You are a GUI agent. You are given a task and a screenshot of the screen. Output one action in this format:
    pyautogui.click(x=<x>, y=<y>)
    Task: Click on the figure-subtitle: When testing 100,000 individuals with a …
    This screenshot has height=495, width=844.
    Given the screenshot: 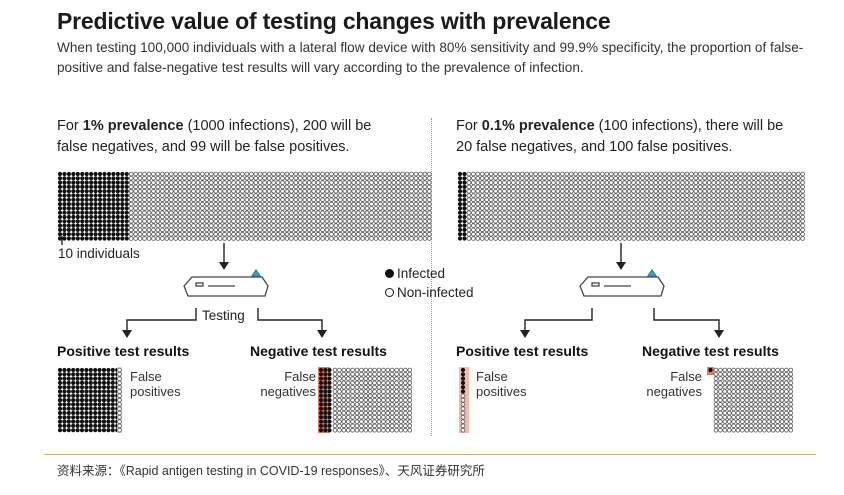 What is the action you would take?
    pyautogui.click(x=430, y=57)
    